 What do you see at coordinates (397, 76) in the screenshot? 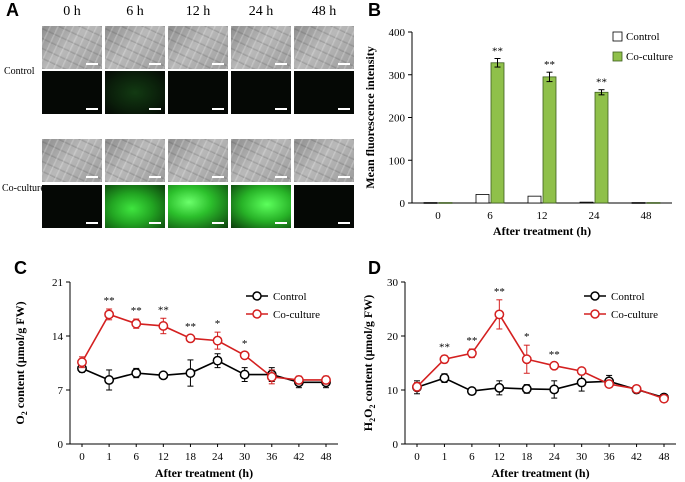
I see `y-tick-label: 300` at bounding box center [397, 76].